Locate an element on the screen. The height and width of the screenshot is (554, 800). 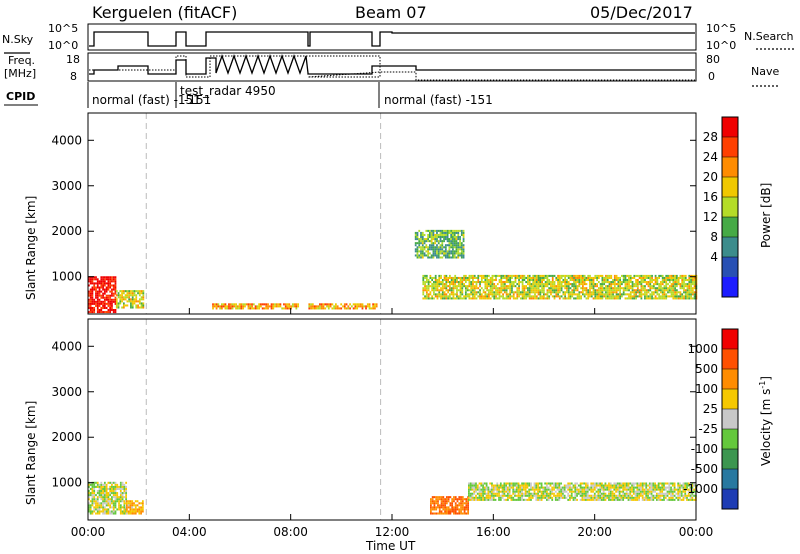
colorbar-tick-label: -25 is located at coordinates (708, 429).